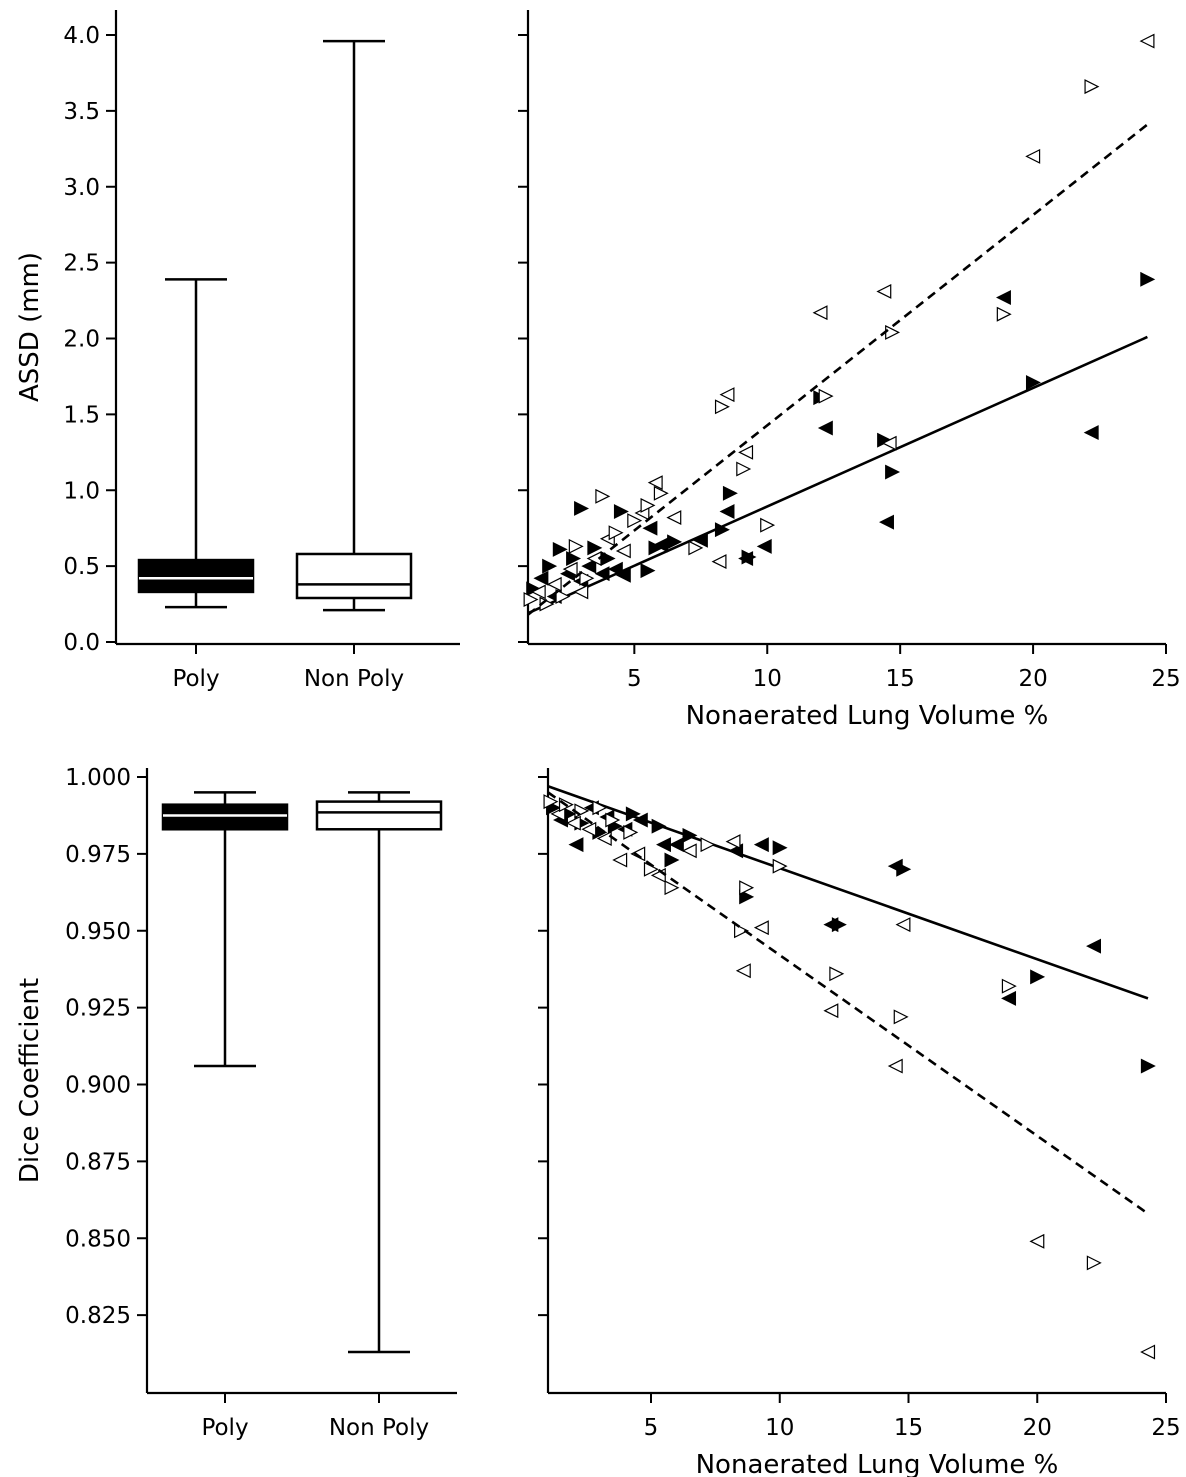  Describe the element at coordinates (81, 112) in the screenshot. I see `y-tick-label: 3.5` at that location.